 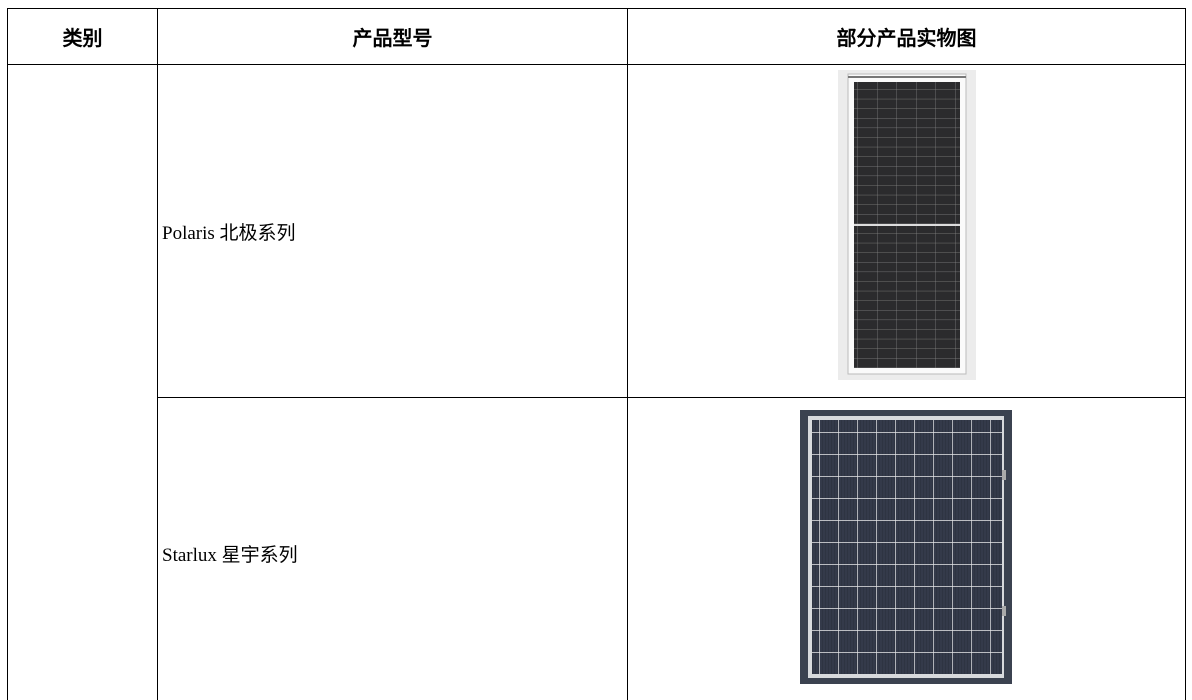 I want to click on model-name: Polaris 北极系列, so click(x=229, y=233).